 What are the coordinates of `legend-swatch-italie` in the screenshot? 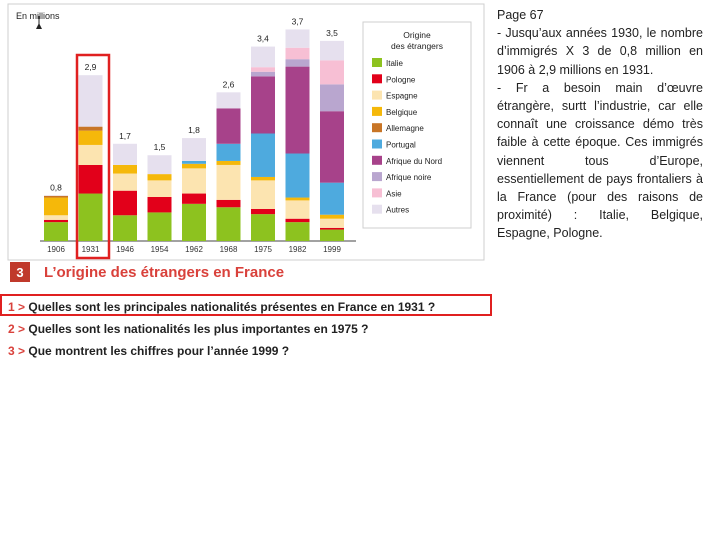 It's located at (377, 62).